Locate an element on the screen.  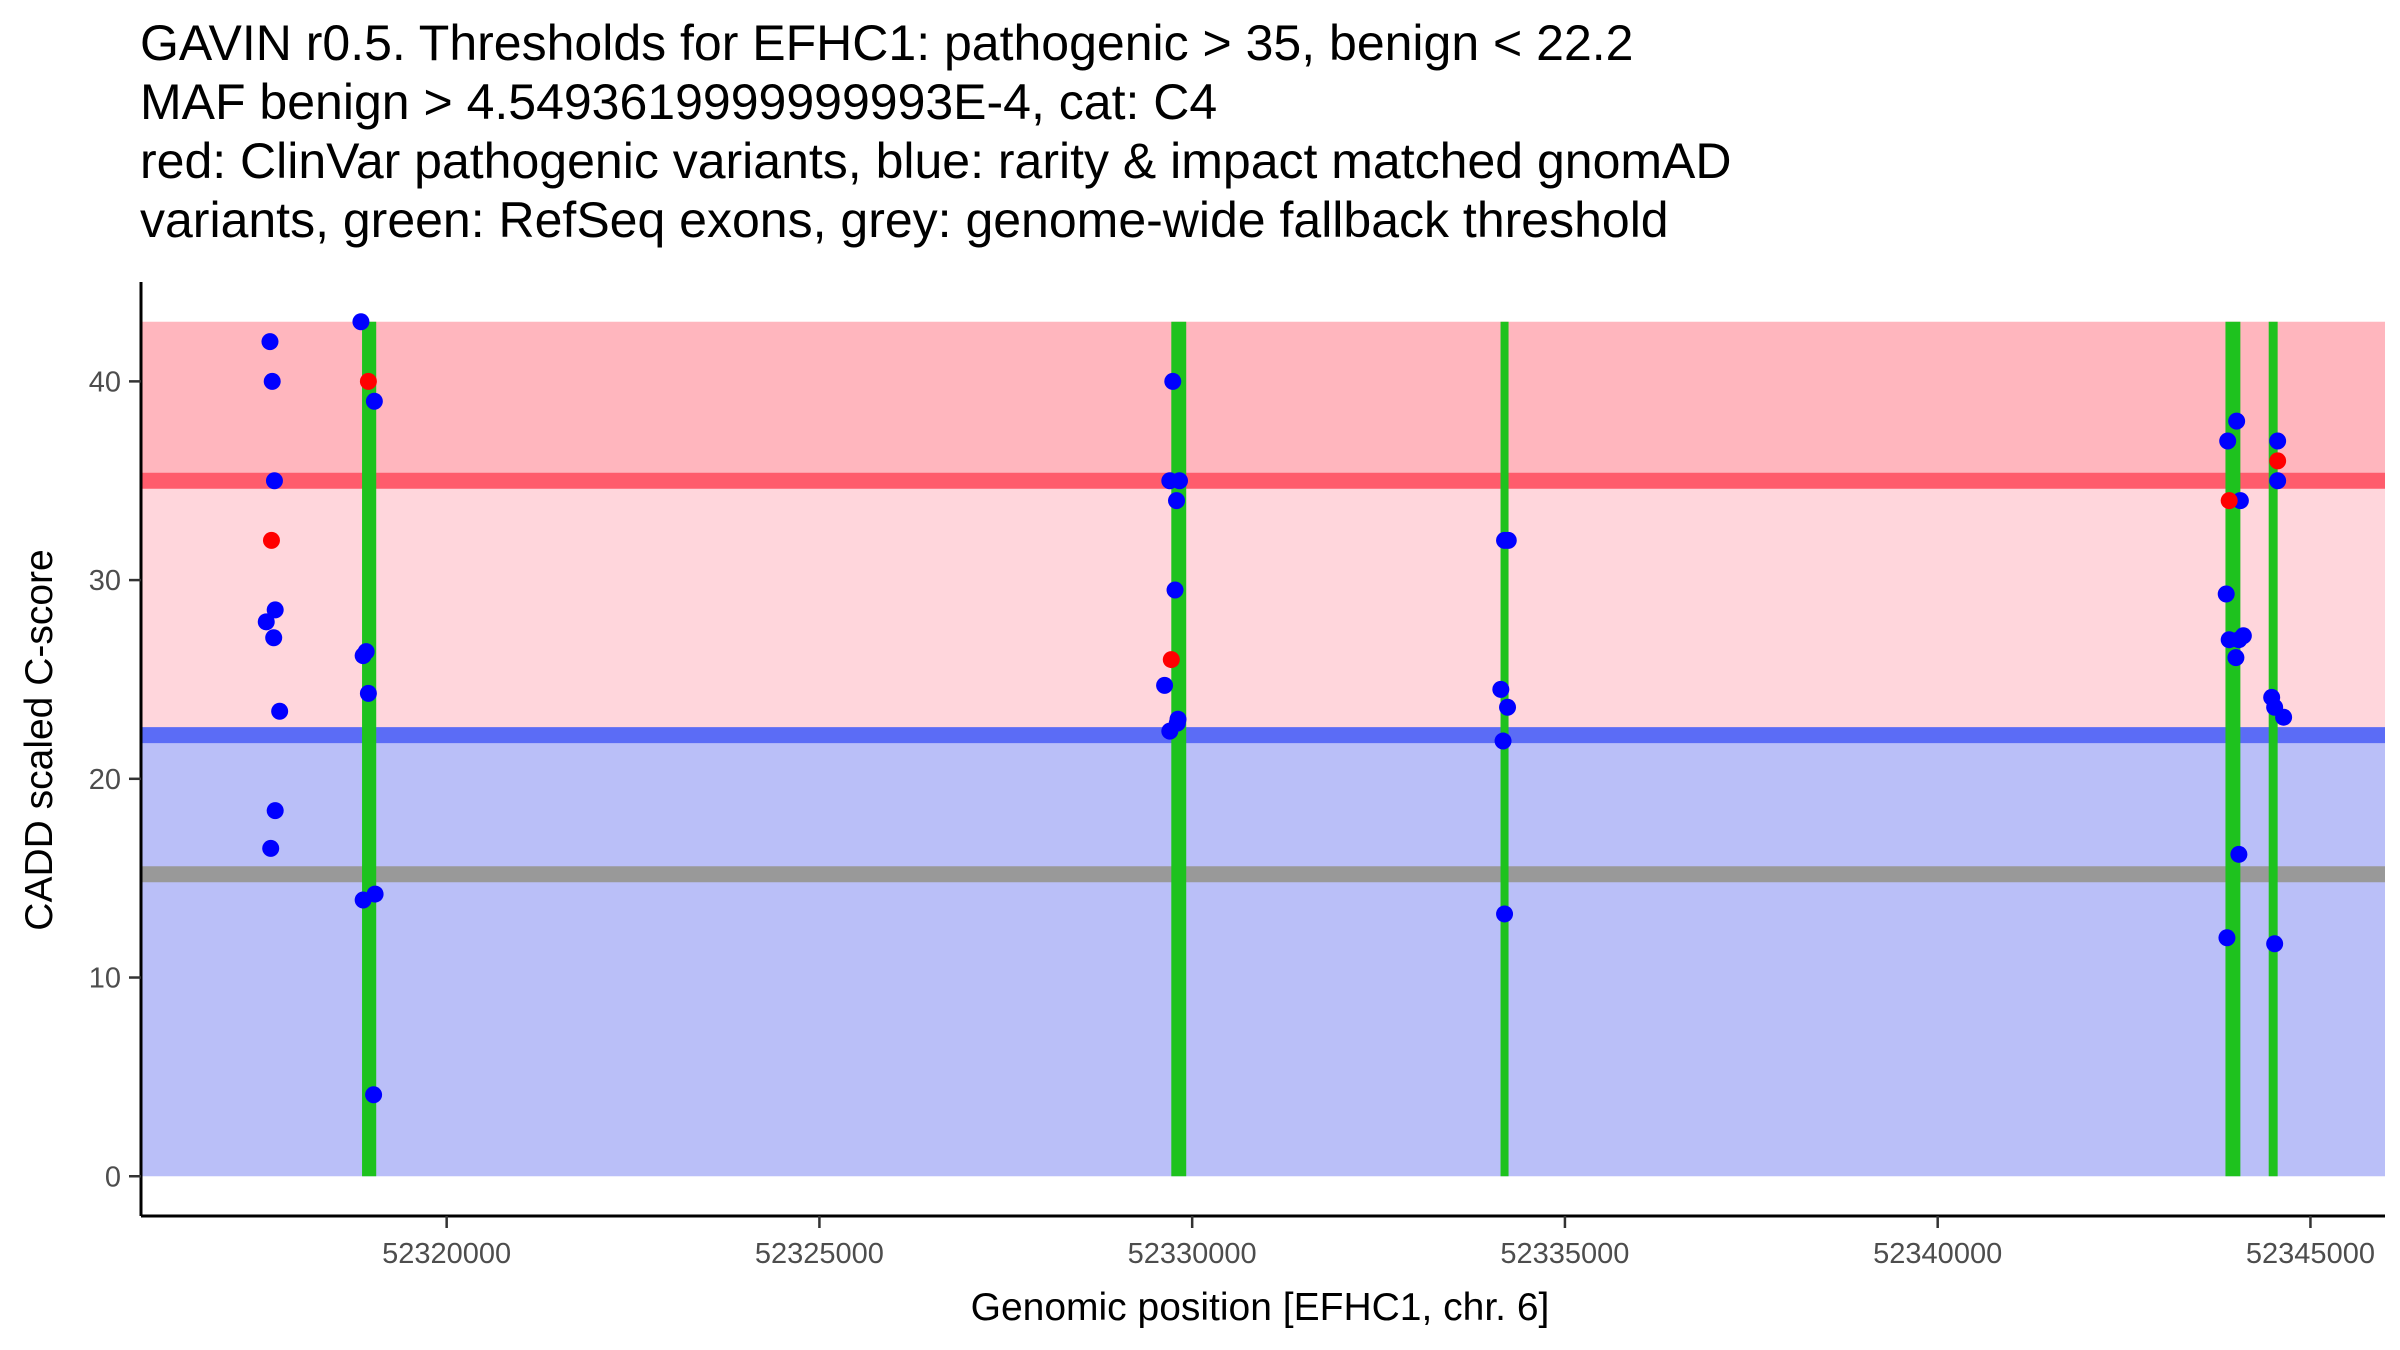
x-axis-title: Genomic position [EFHC1, chr. 6] is located at coordinates (1260, 1307).